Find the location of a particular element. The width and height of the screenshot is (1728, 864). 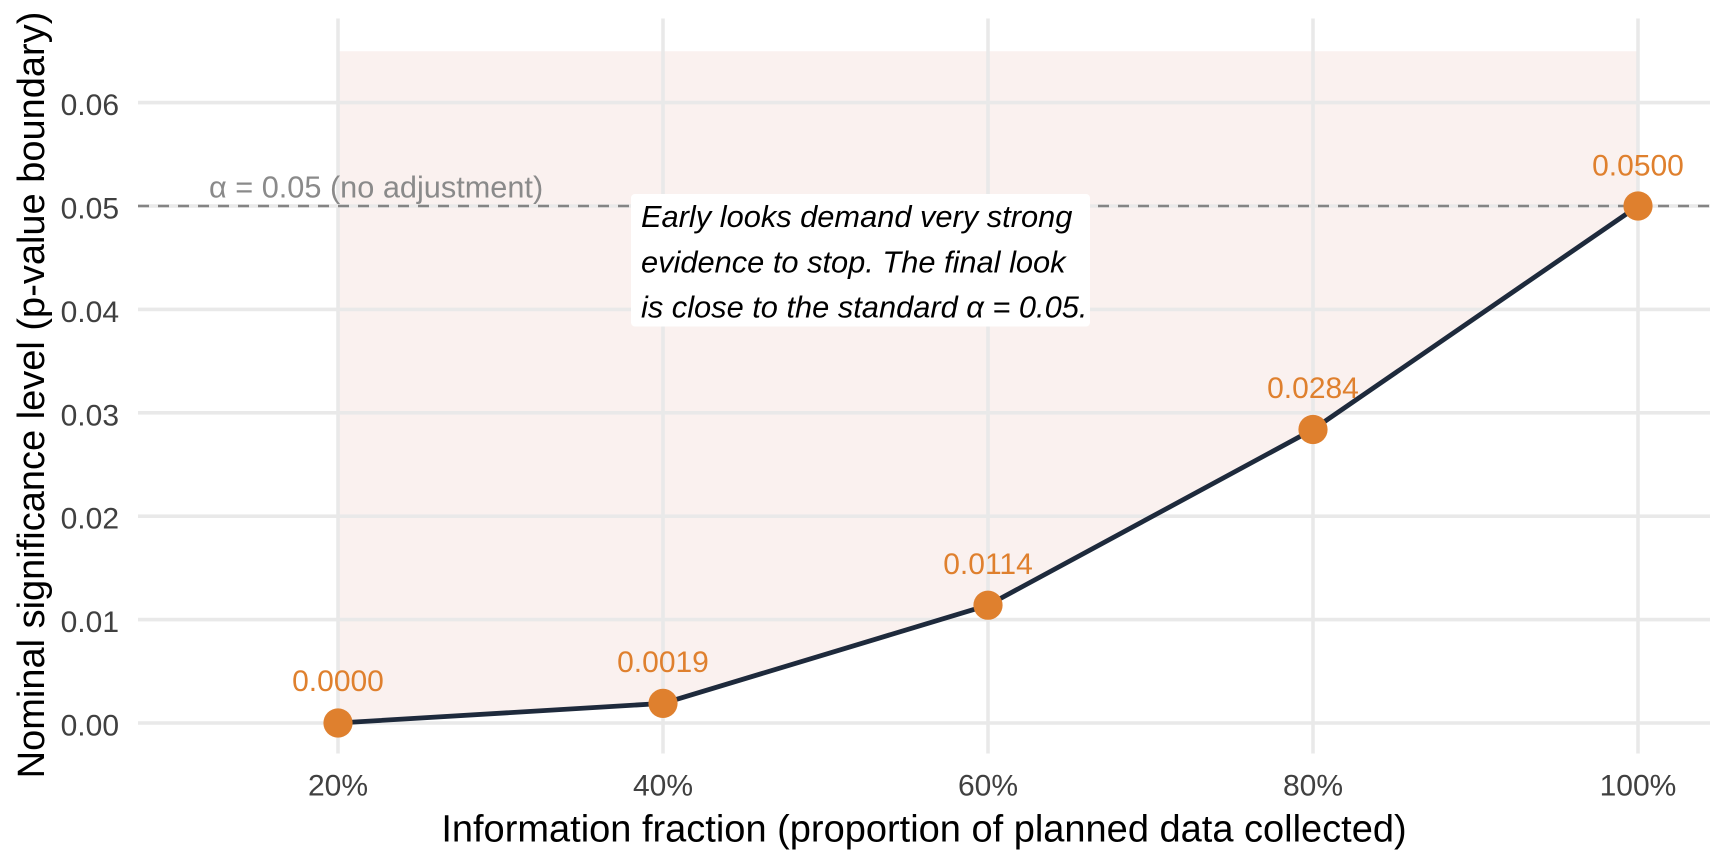

svg-text: 0.0000 is located at coordinates (338, 681).